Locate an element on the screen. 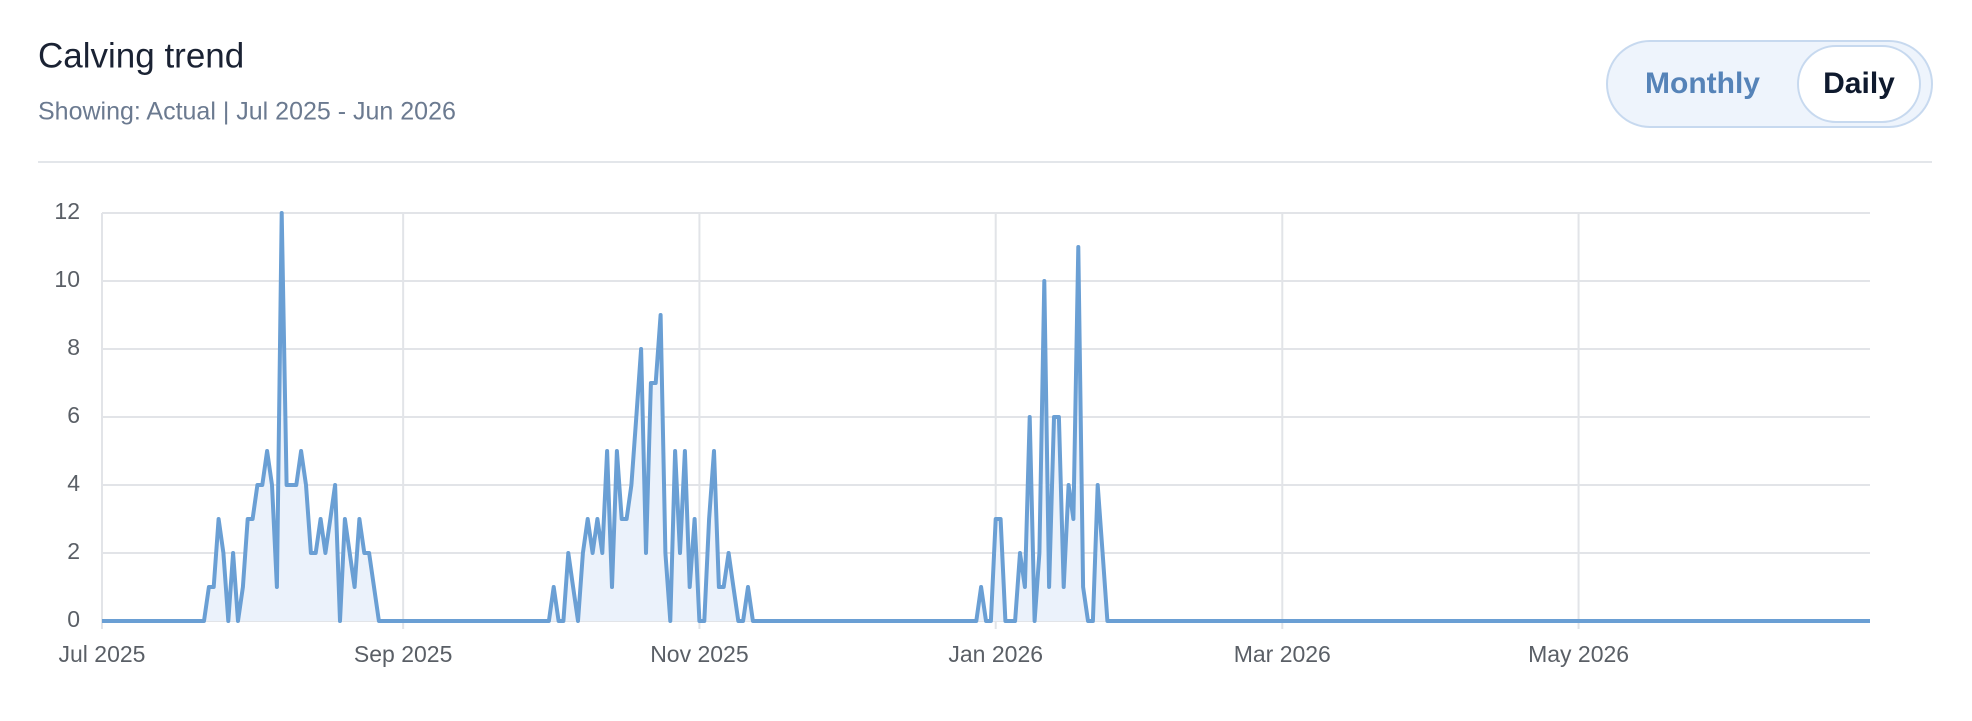  y-tick-label: 6 is located at coordinates (73, 415).